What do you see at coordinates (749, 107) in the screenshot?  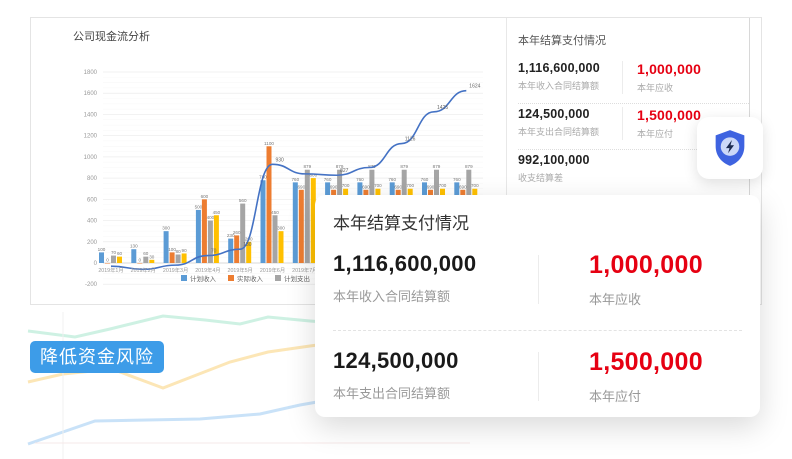 I see `inner-vertical-rule` at bounding box center [749, 107].